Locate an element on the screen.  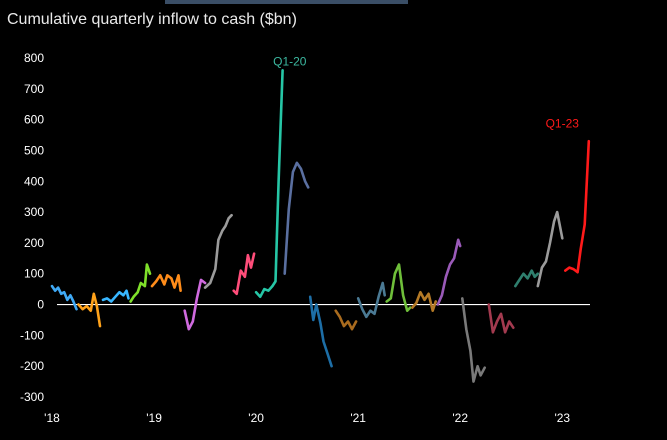
y-tick-label: 700 is located at coordinates (34, 89).